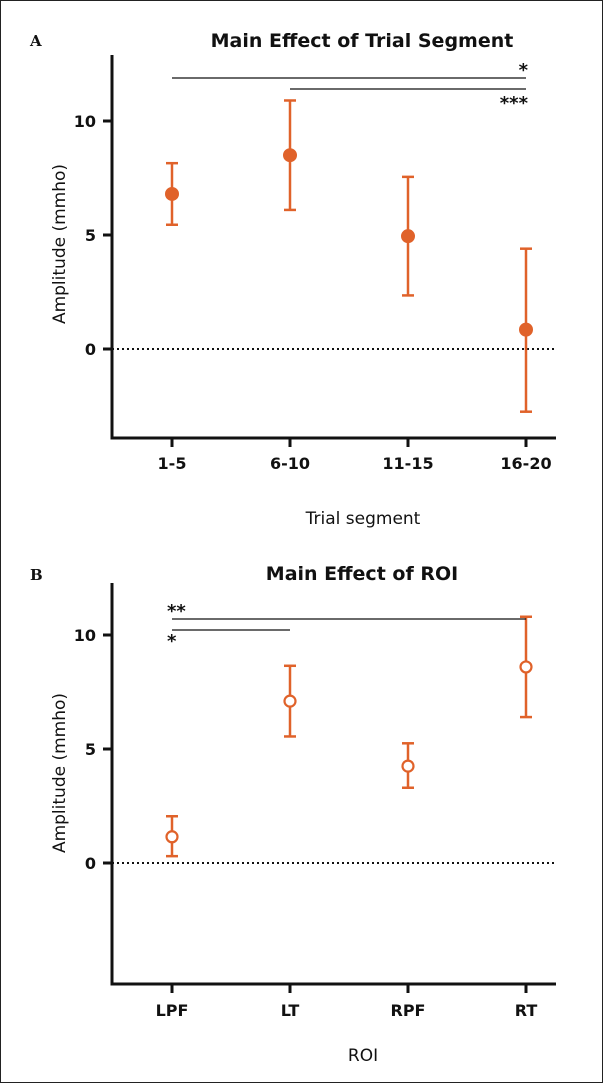 This screenshot has height=1083, width=603. What do you see at coordinates (290, 1010) in the screenshot?
I see `x-tick-label-b: LT` at bounding box center [290, 1010].